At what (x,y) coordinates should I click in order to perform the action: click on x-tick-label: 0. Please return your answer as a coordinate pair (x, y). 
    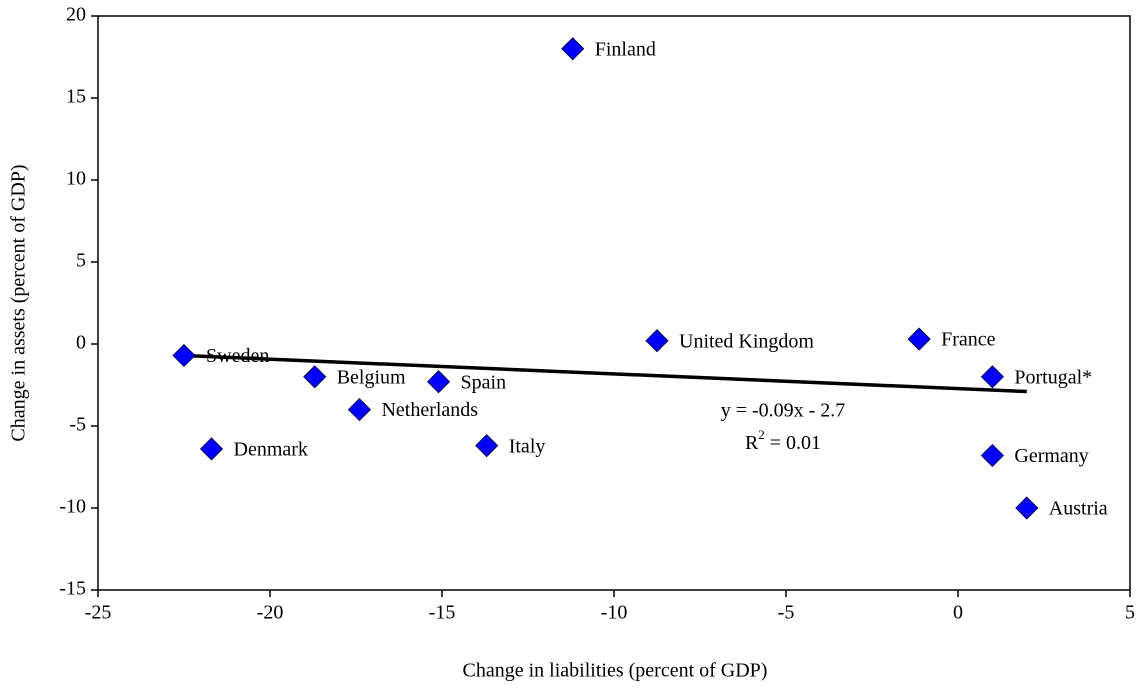
    Looking at the image, I should click on (958, 613).